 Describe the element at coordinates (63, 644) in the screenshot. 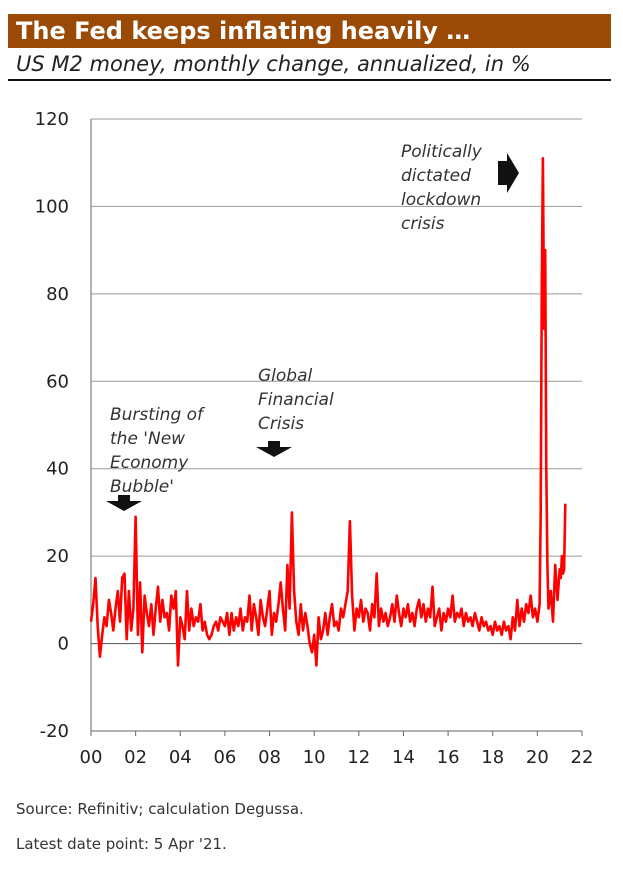

I see `y-tick-label: 0` at that location.